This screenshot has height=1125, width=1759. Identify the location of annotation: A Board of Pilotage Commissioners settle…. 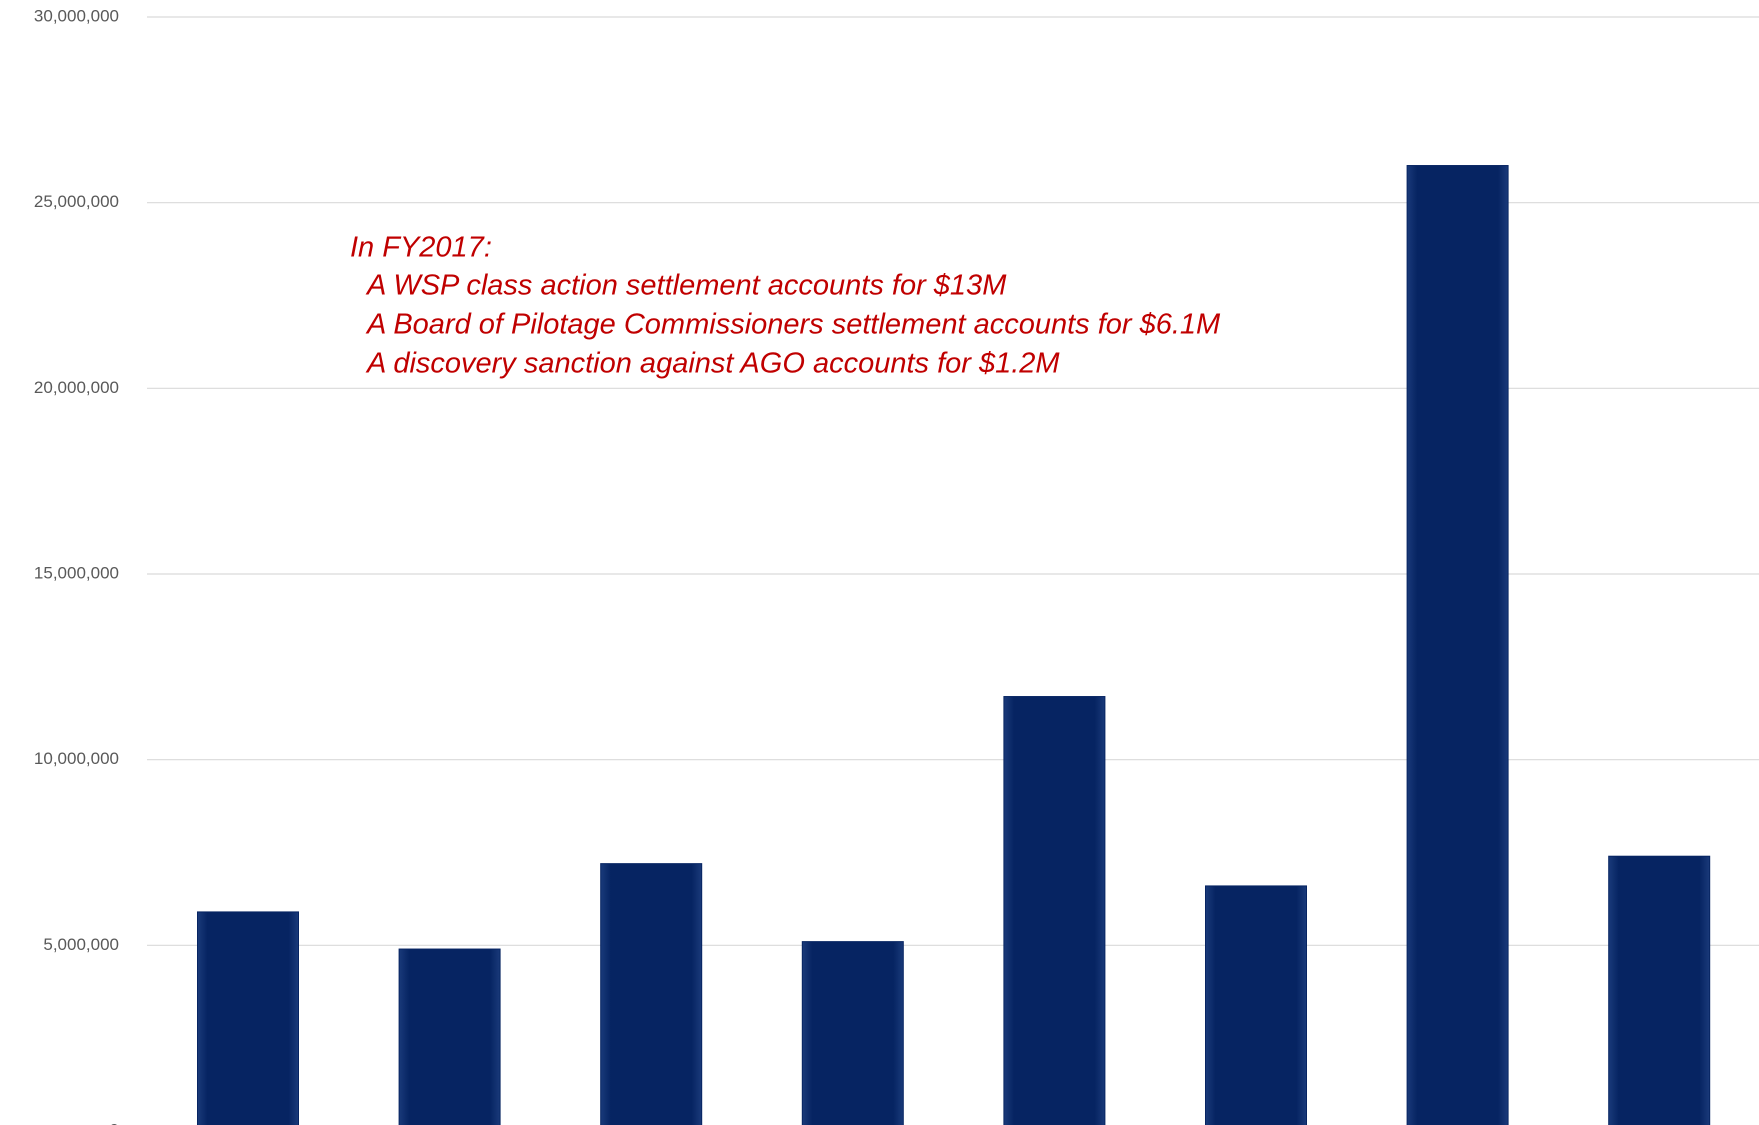
(793, 325).